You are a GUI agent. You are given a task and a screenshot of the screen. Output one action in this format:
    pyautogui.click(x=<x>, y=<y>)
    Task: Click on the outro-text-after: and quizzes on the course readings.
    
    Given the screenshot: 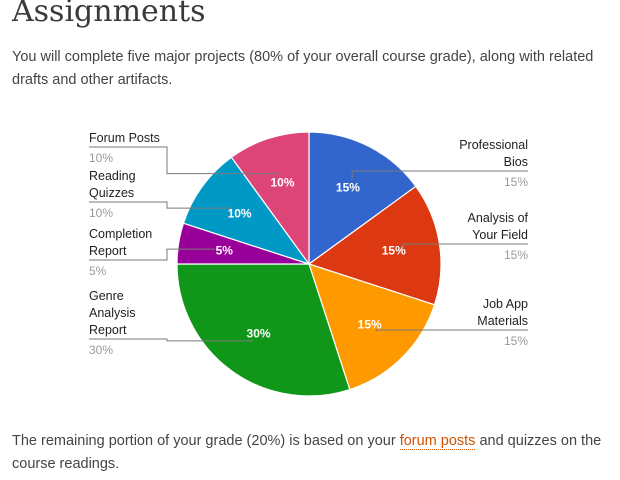 What is the action you would take?
    pyautogui.click(x=307, y=452)
    